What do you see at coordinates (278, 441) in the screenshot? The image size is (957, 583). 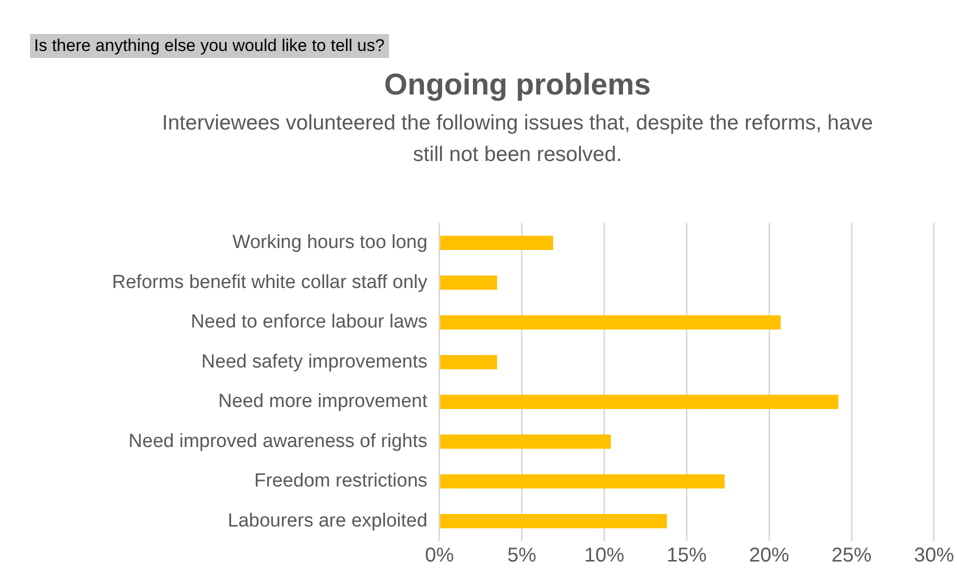 I see `y-tick-label: Need improved awareness of rights` at bounding box center [278, 441].